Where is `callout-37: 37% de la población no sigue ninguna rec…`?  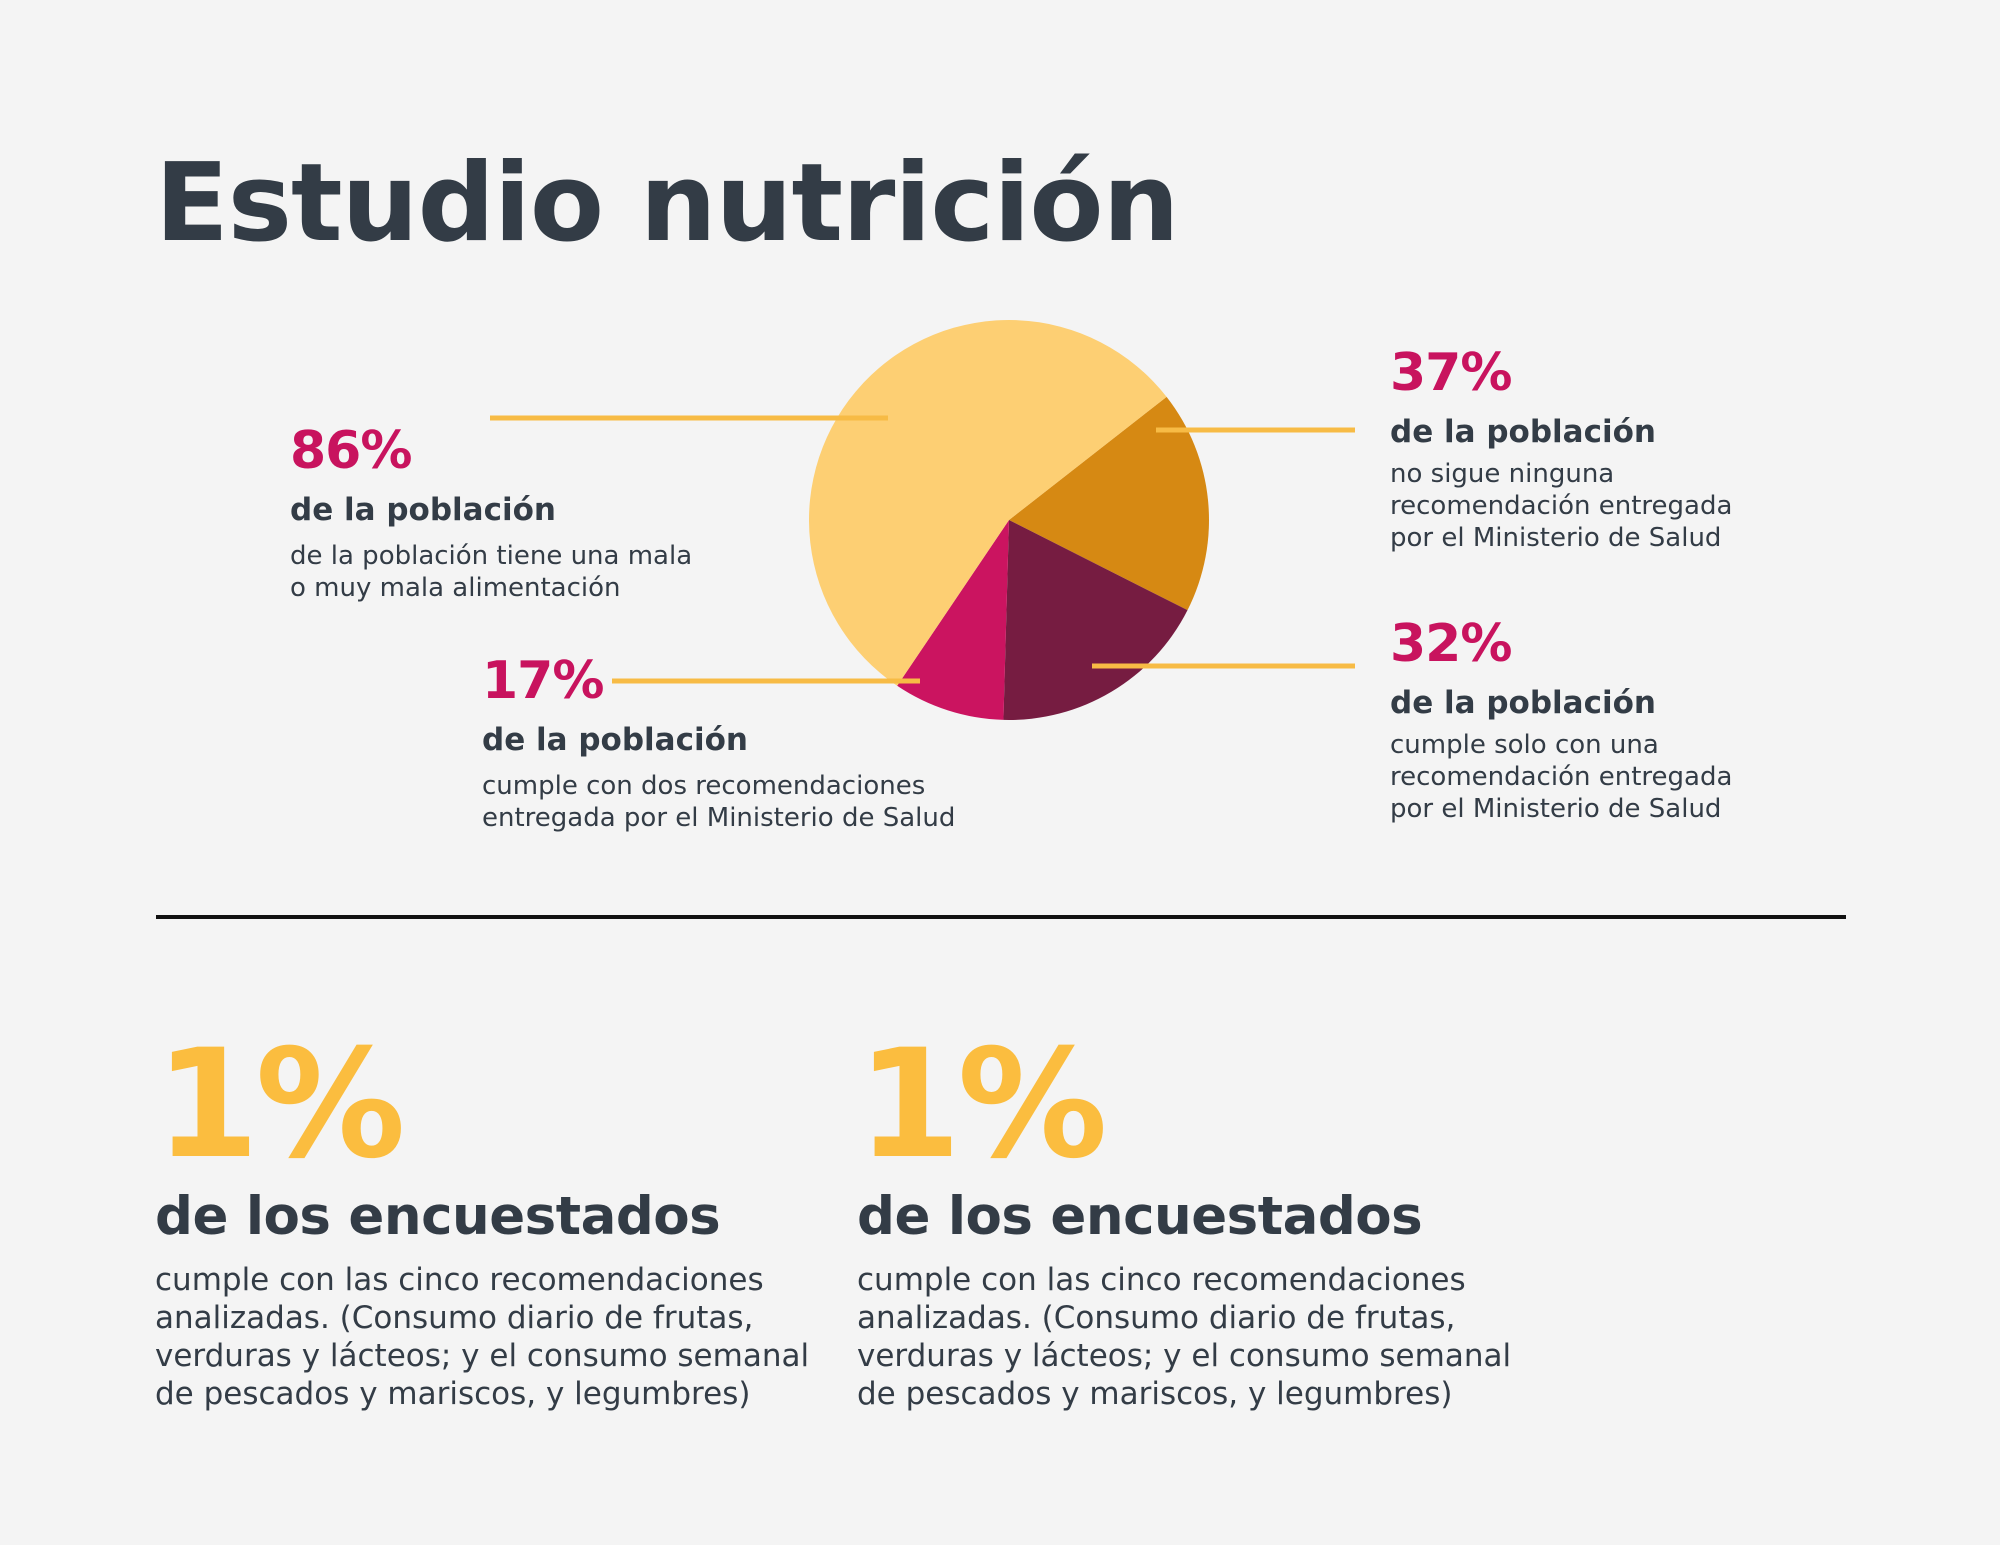 callout-37: 37% de la población no sigue ninguna rec… is located at coordinates (1561, 450).